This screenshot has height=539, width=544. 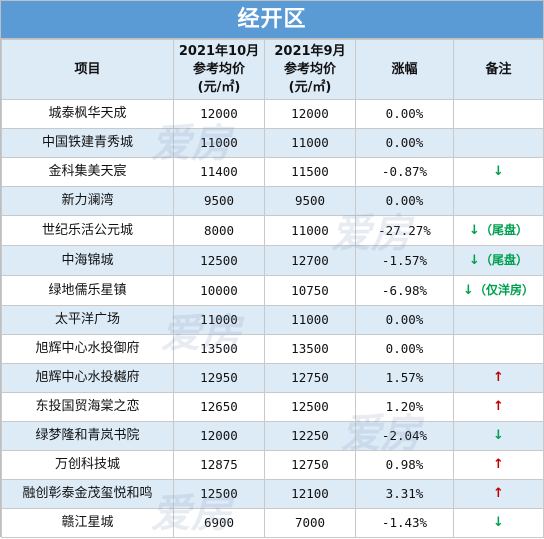 What do you see at coordinates (87, 69) in the screenshot?
I see `header-project: 项目` at bounding box center [87, 69].